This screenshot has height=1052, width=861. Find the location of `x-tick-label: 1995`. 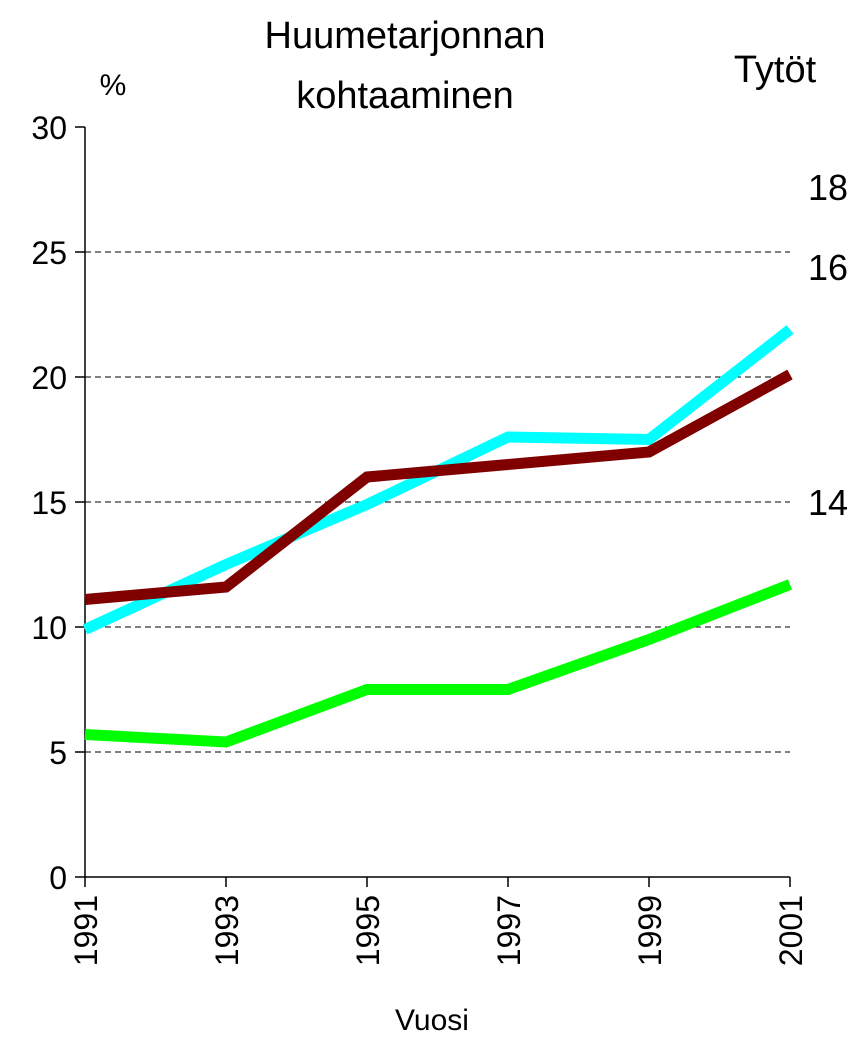

x-tick-label: 1995 is located at coordinates (368, 930).